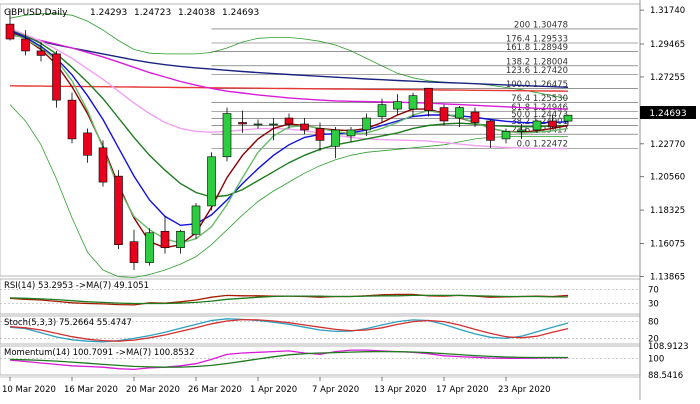 The width and height of the screenshot is (700, 404). Describe the element at coordinates (542, 145) in the screenshot. I see `fibo-level-label: 0.0 1.22472` at that location.